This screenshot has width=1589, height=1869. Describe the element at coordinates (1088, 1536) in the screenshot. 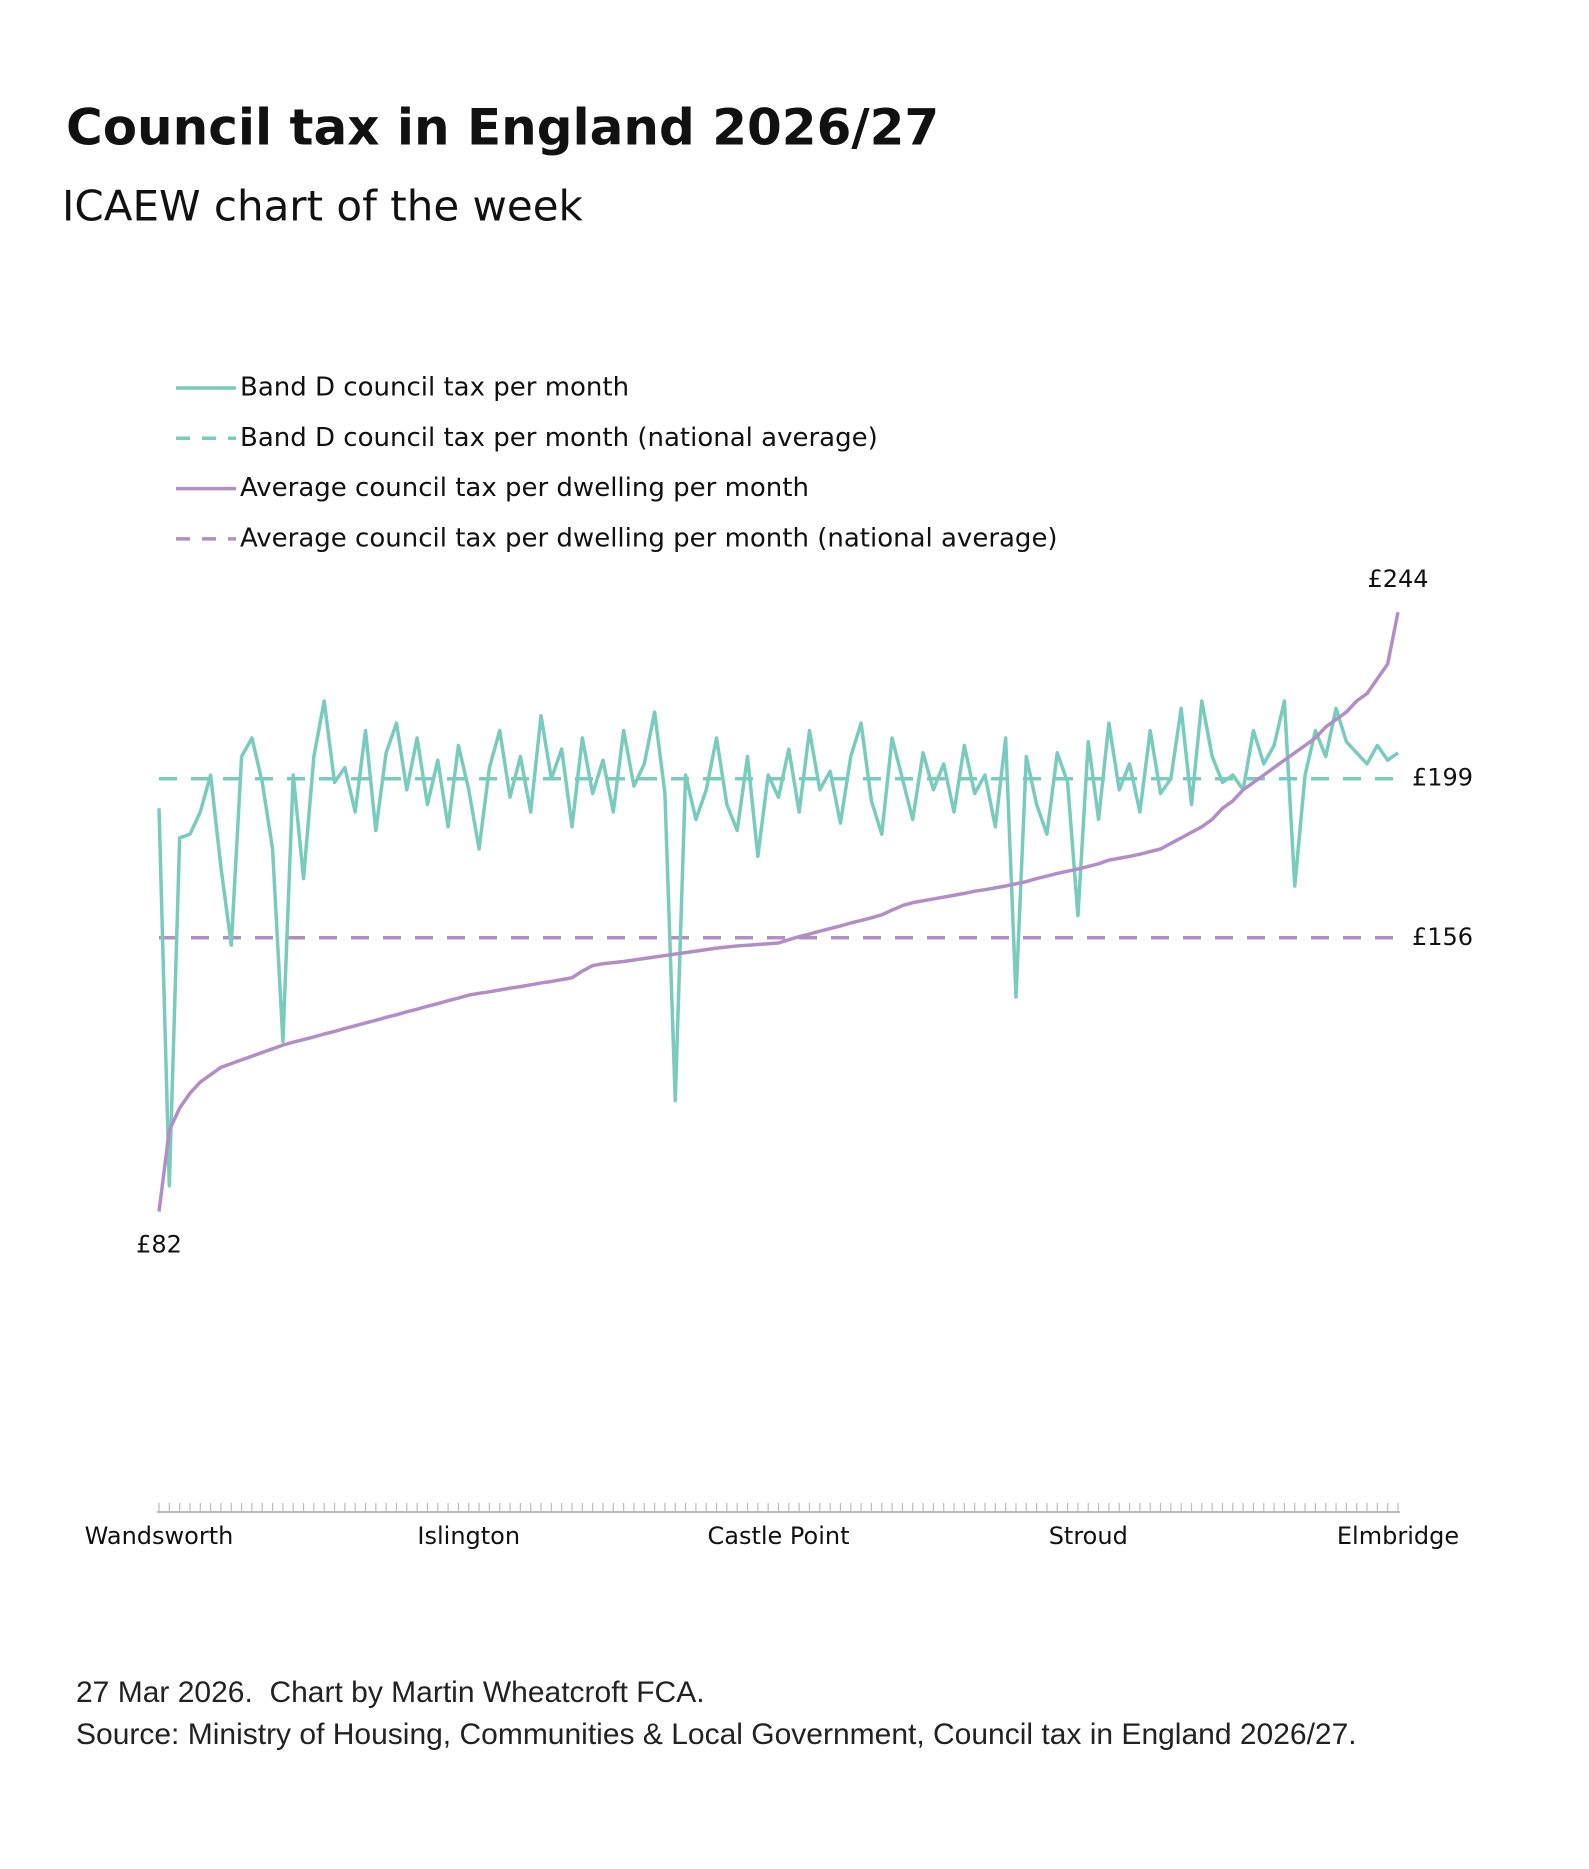

I see `x-tick-label: Stroud` at that location.